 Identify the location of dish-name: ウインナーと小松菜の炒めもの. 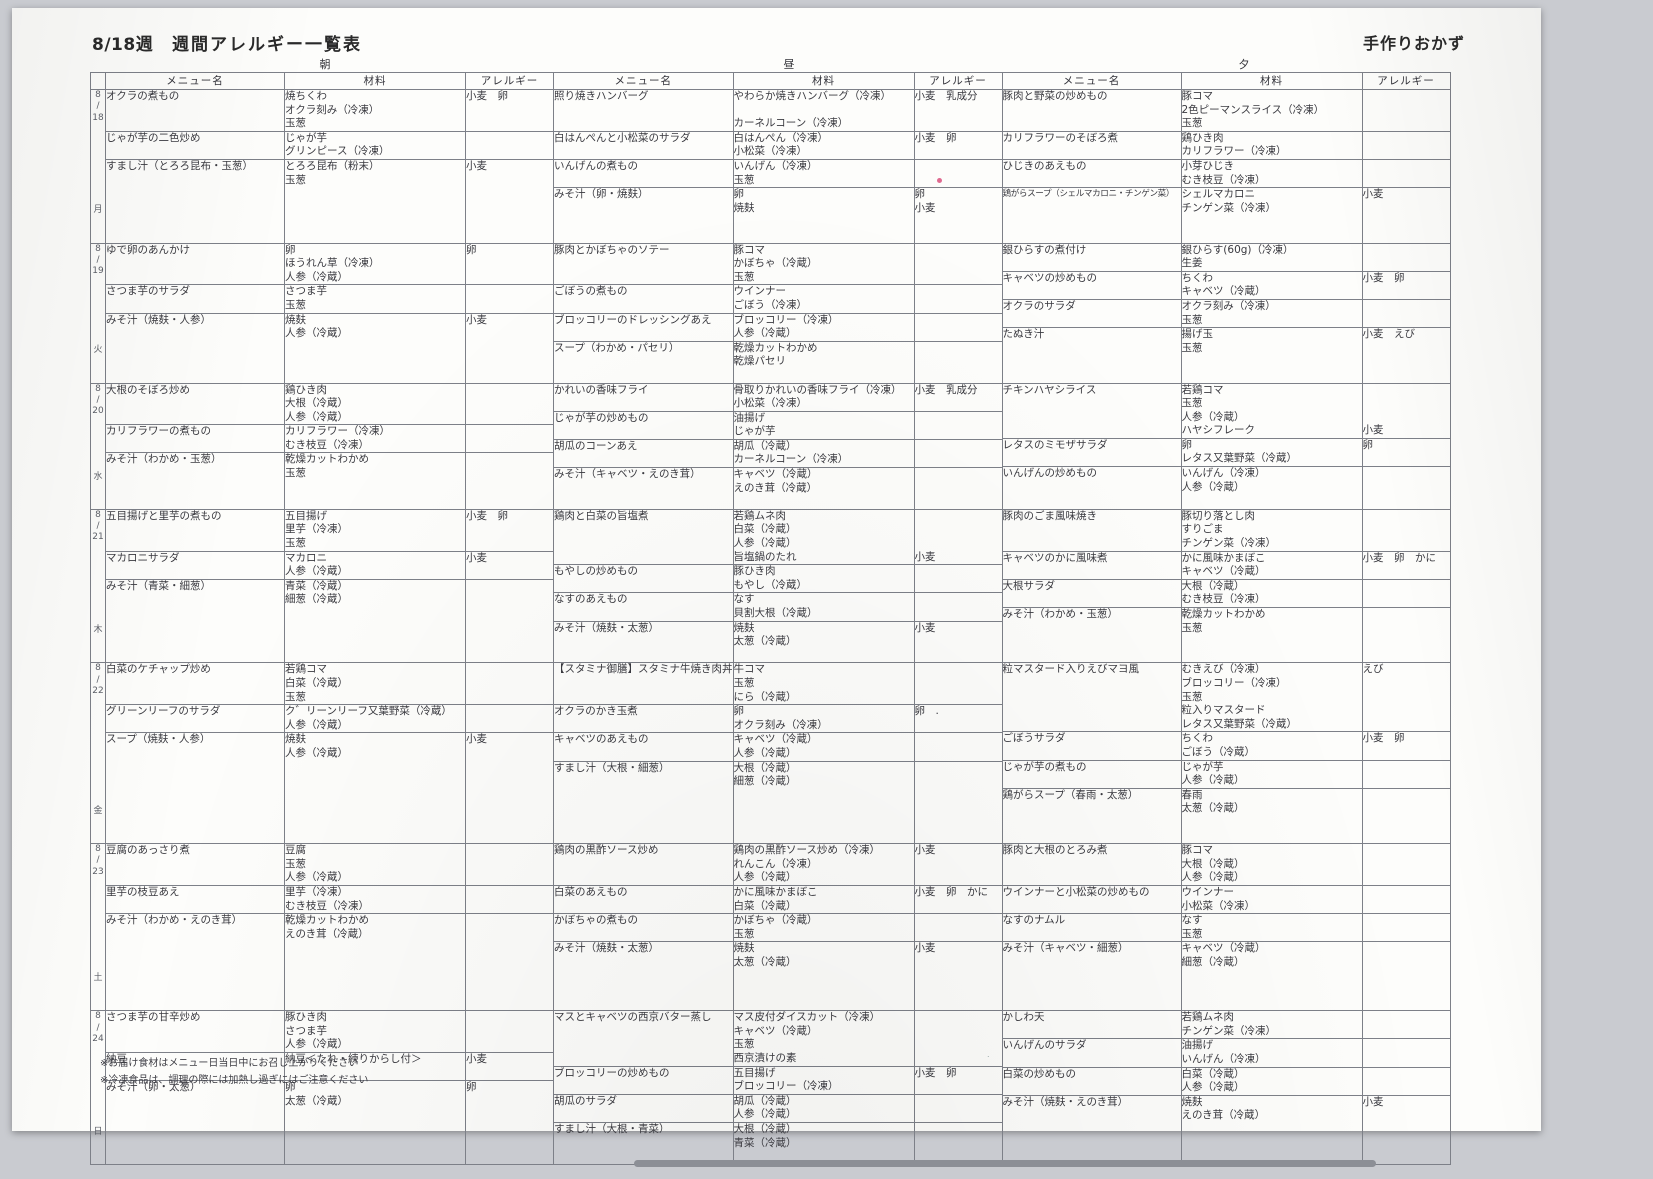
(1091, 900).